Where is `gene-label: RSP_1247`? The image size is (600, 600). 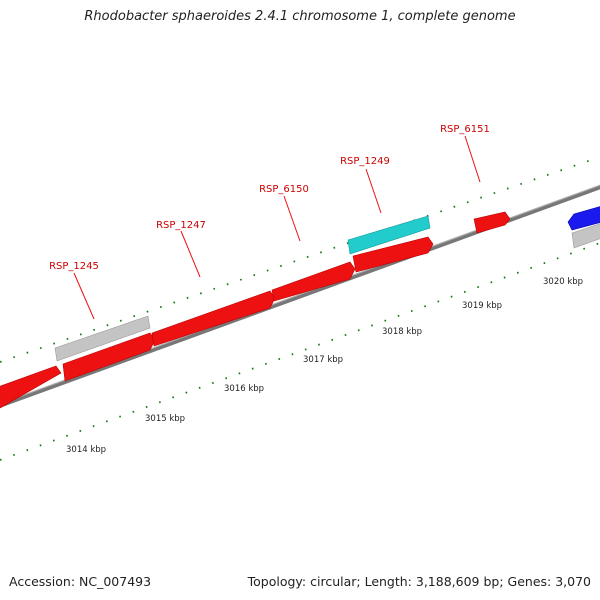 gene-label: RSP_1247 is located at coordinates (181, 225).